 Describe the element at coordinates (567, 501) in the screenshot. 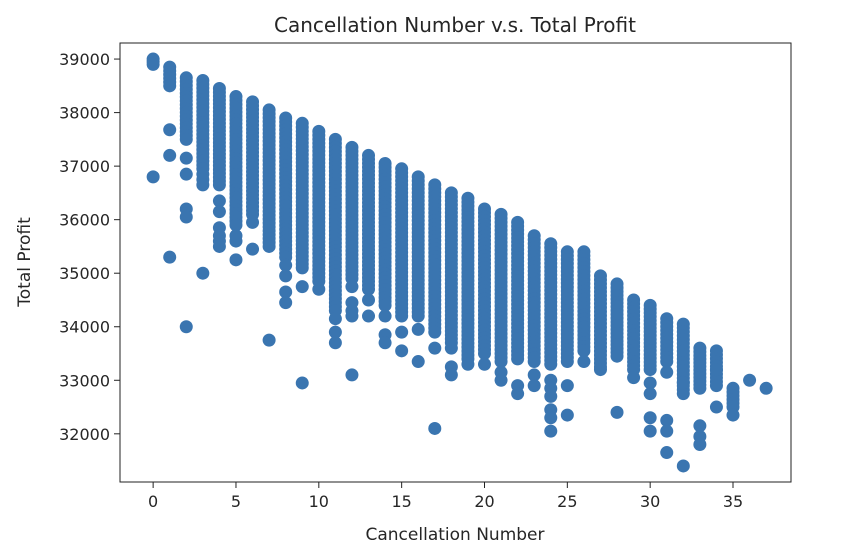

I see `x-tick-label: 25` at that location.